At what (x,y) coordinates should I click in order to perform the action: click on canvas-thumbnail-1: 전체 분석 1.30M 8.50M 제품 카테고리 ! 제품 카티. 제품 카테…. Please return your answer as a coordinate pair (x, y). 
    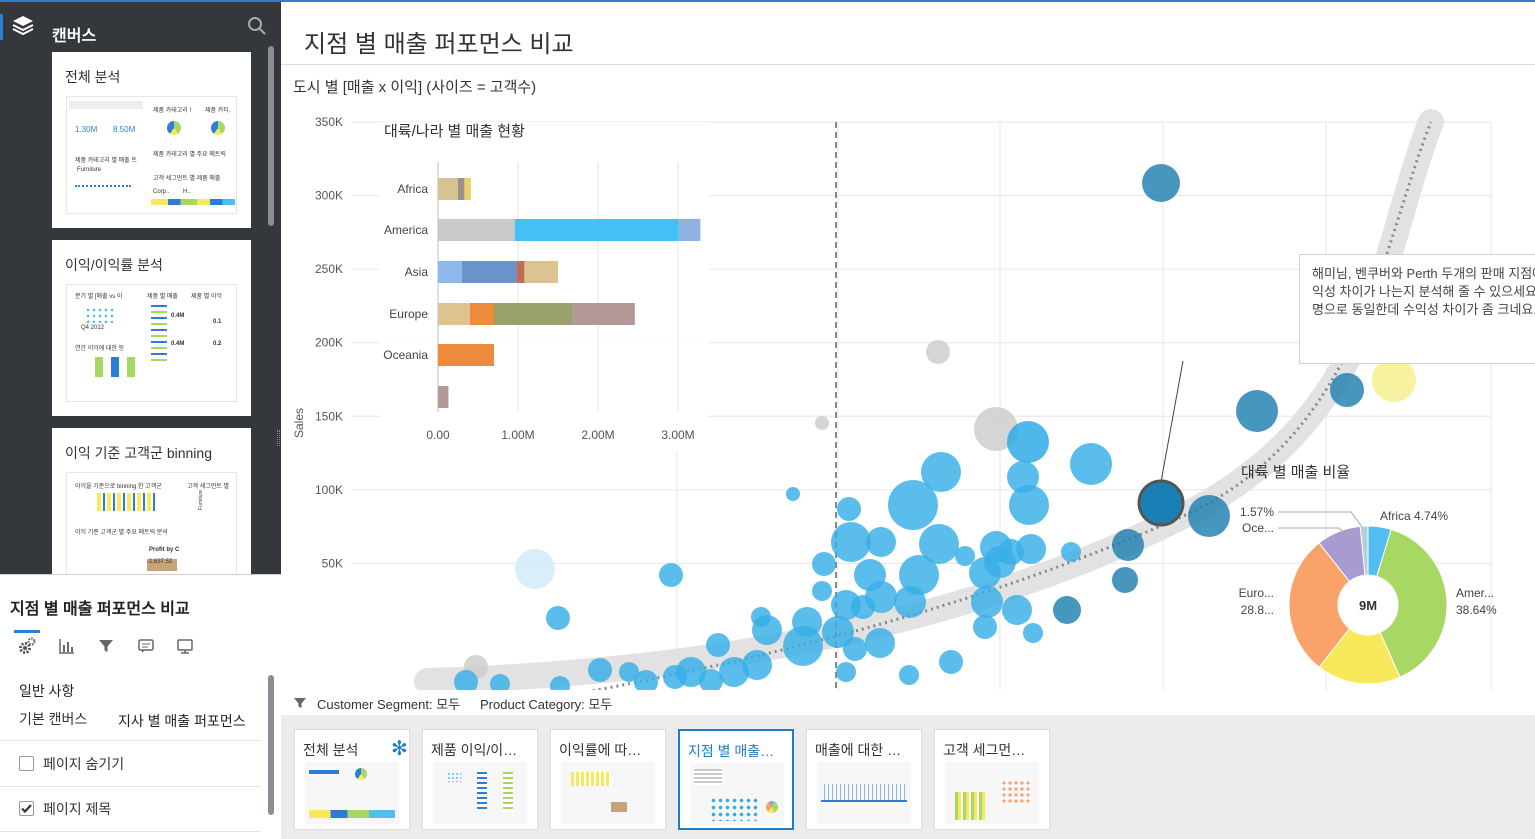
    Looking at the image, I should click on (151, 140).